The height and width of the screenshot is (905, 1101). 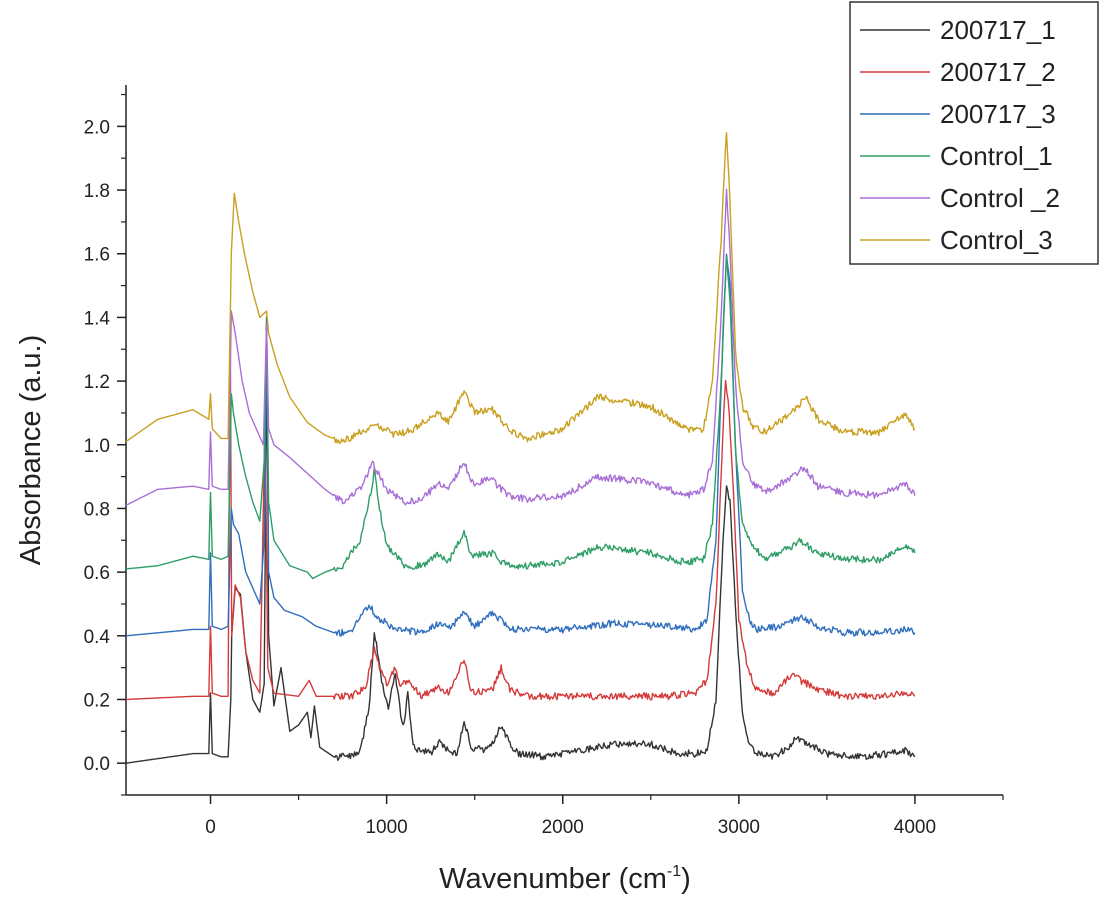 What do you see at coordinates (97, 255) in the screenshot?
I see `y-tick-label: 1.6` at bounding box center [97, 255].